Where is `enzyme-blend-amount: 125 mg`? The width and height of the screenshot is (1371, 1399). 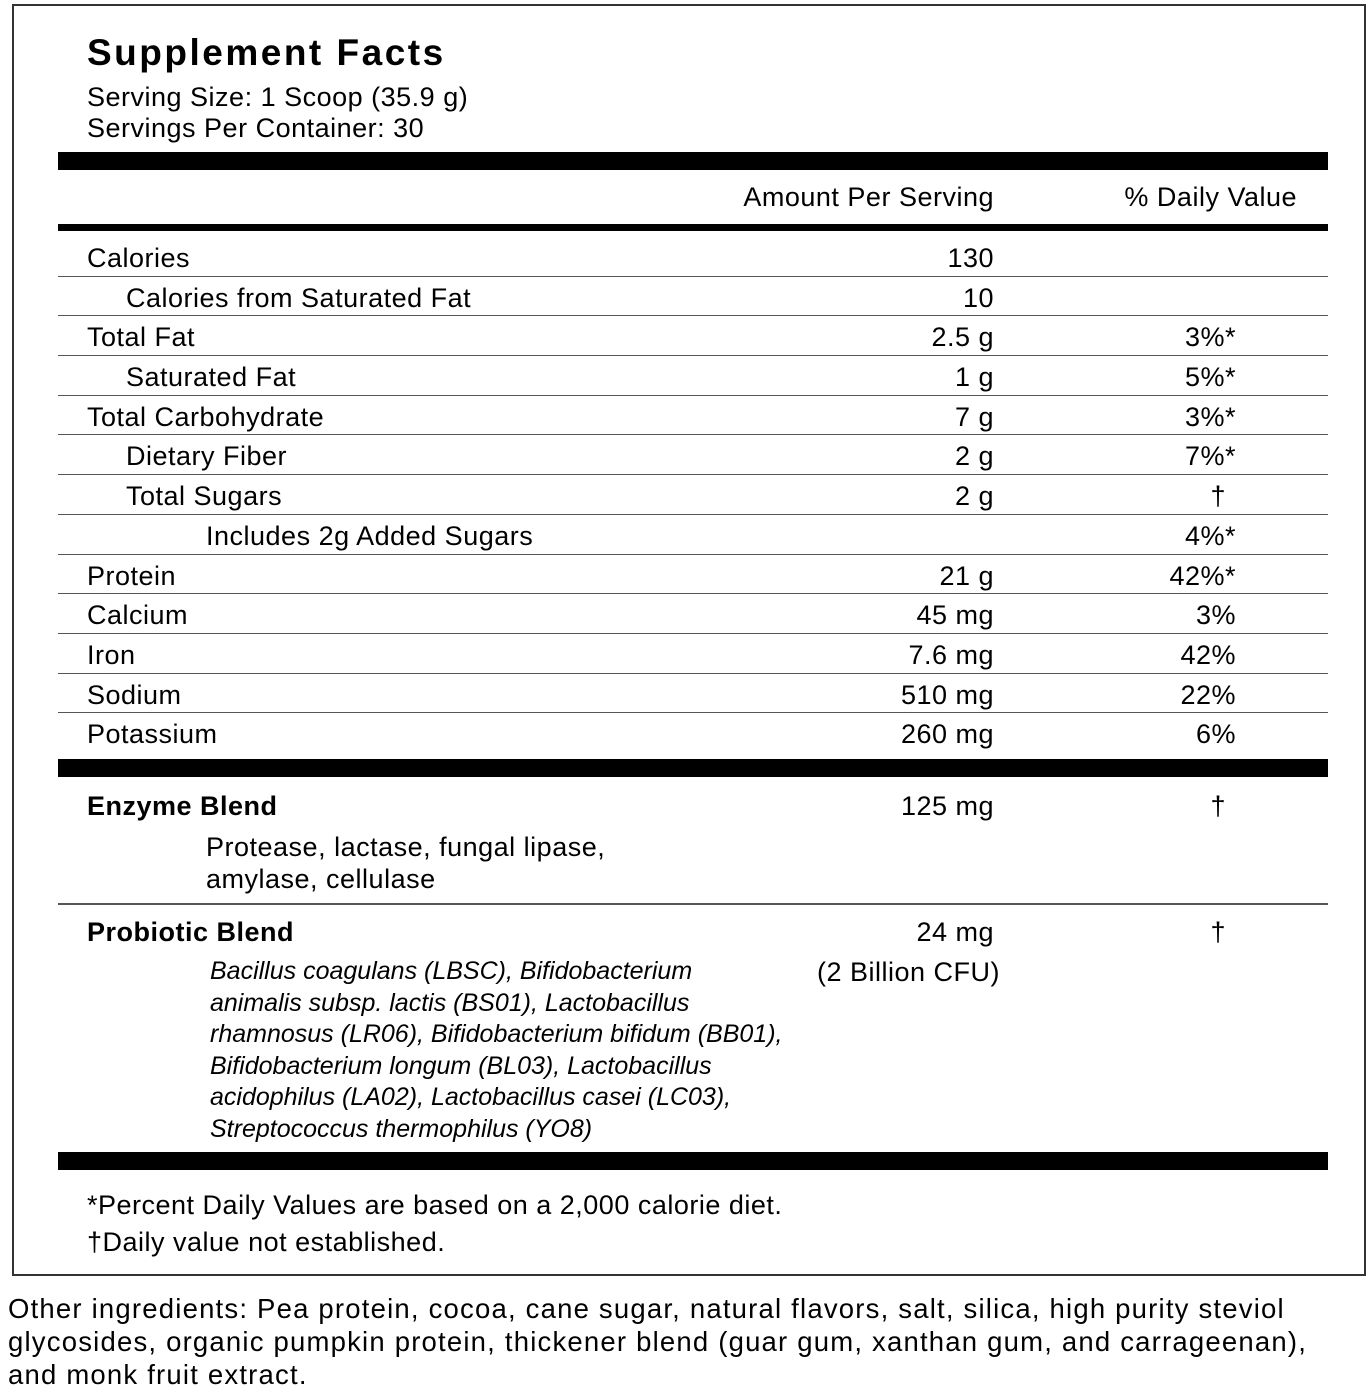 enzyme-blend-amount: 125 mg is located at coordinates (947, 806).